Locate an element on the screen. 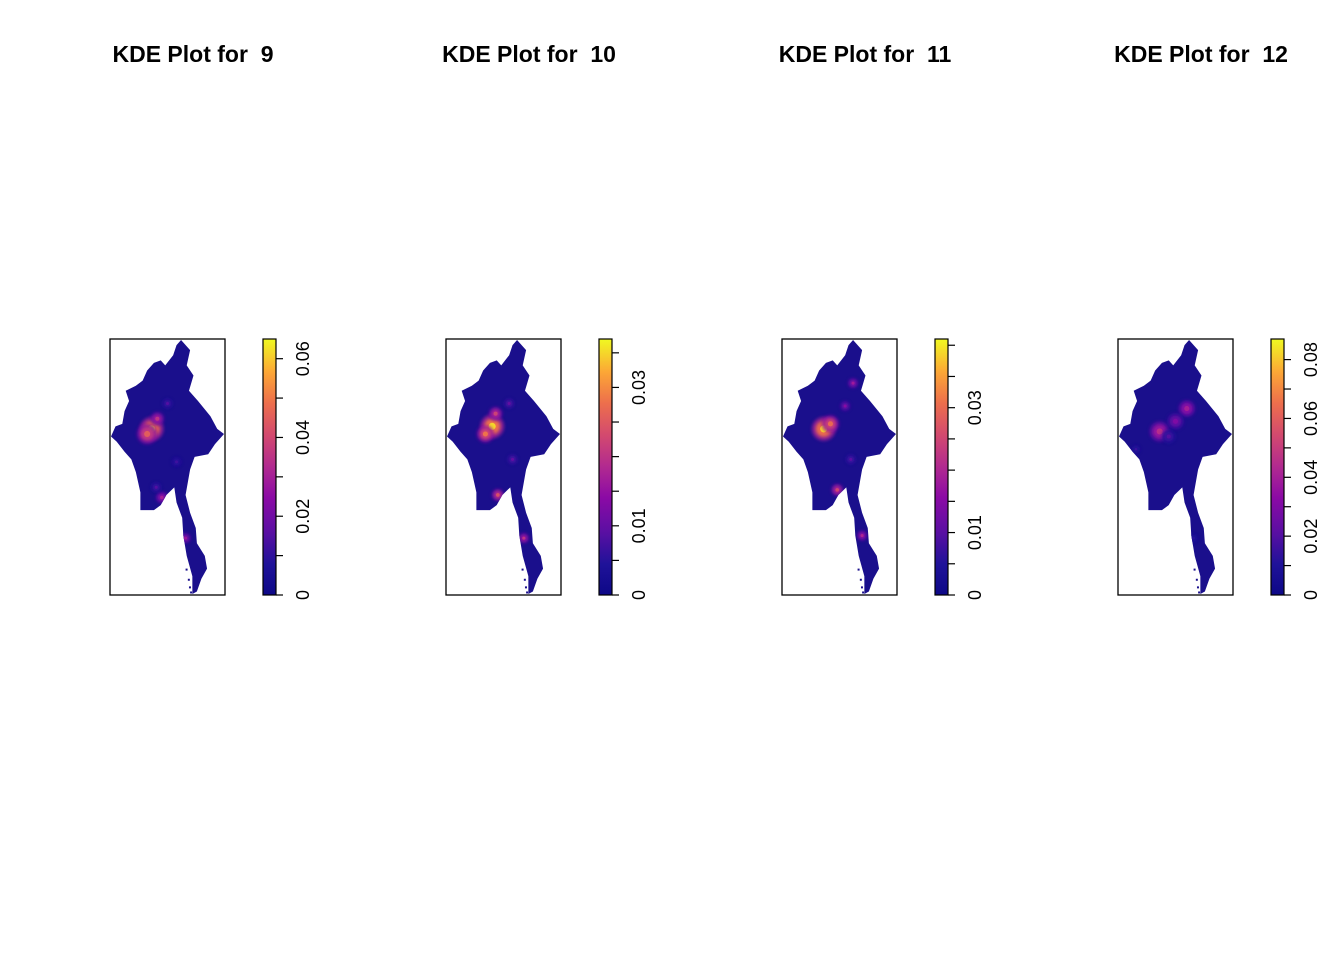 The width and height of the screenshot is (1344, 960). plot-title: KDE Plot for 10 is located at coordinates (529, 54).